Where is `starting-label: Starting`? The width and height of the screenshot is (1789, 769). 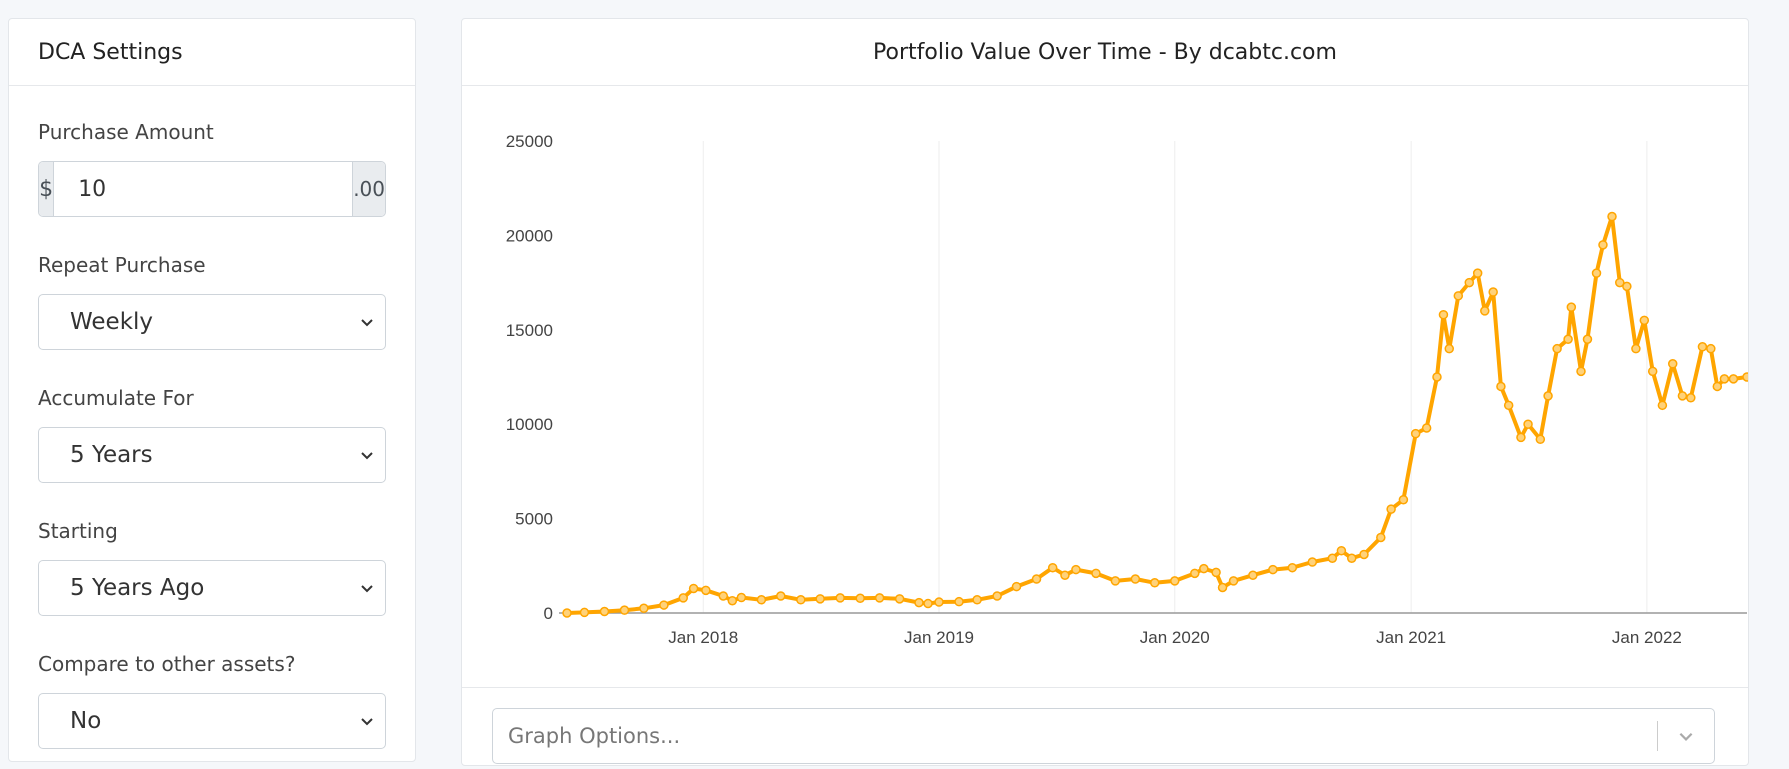
starting-label: Starting is located at coordinates (78, 531).